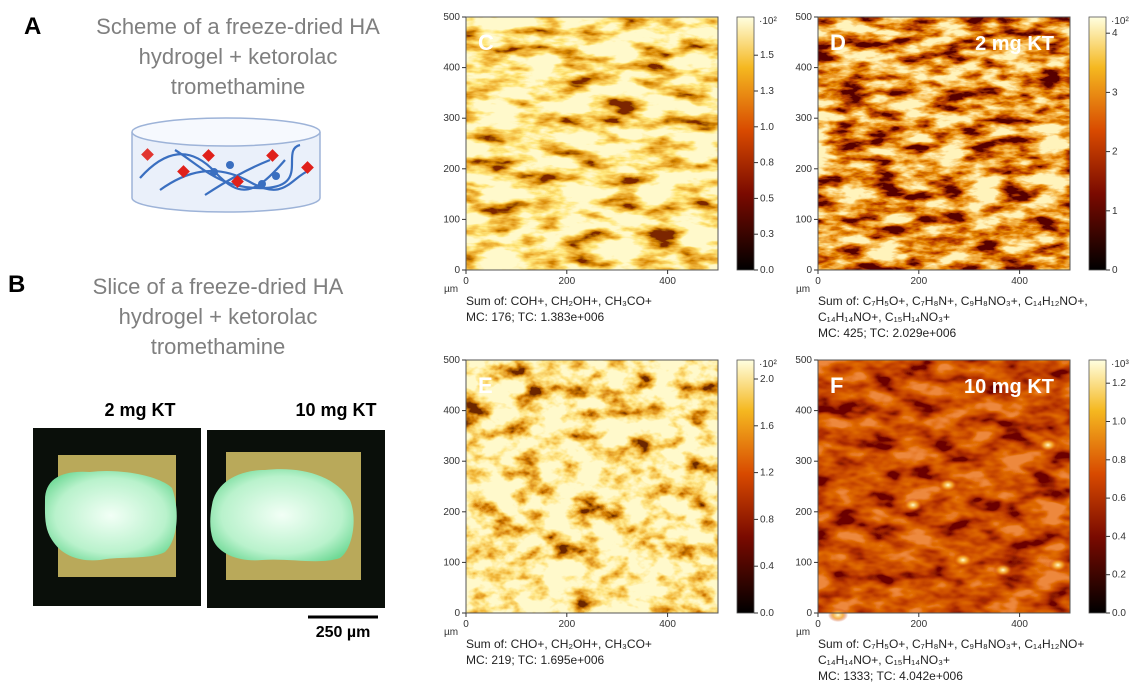 Image resolution: width=1146 pixels, height=691 pixels. I want to click on colorbar-tick-label: 1, so click(1115, 211).